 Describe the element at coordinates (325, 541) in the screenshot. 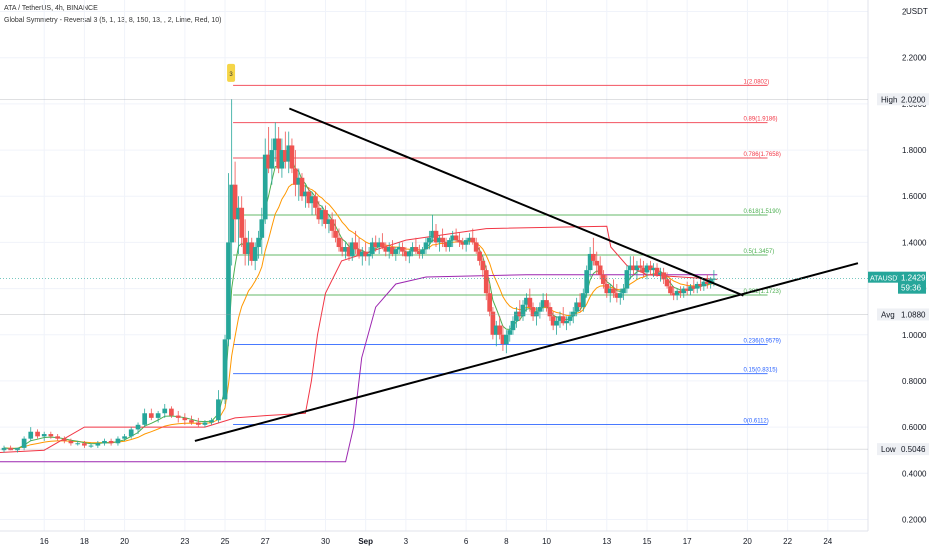

I see `time-tick-label: 30` at that location.